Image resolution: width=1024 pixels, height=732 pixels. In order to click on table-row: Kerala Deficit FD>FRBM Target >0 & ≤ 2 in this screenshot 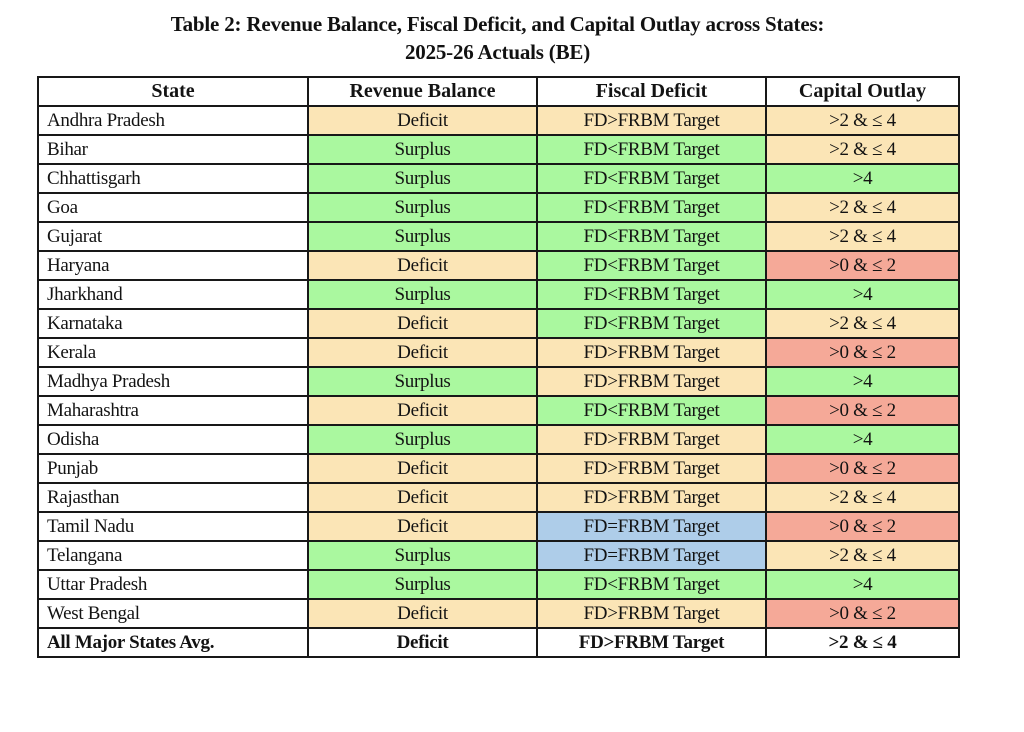, I will do `click(498, 352)`.